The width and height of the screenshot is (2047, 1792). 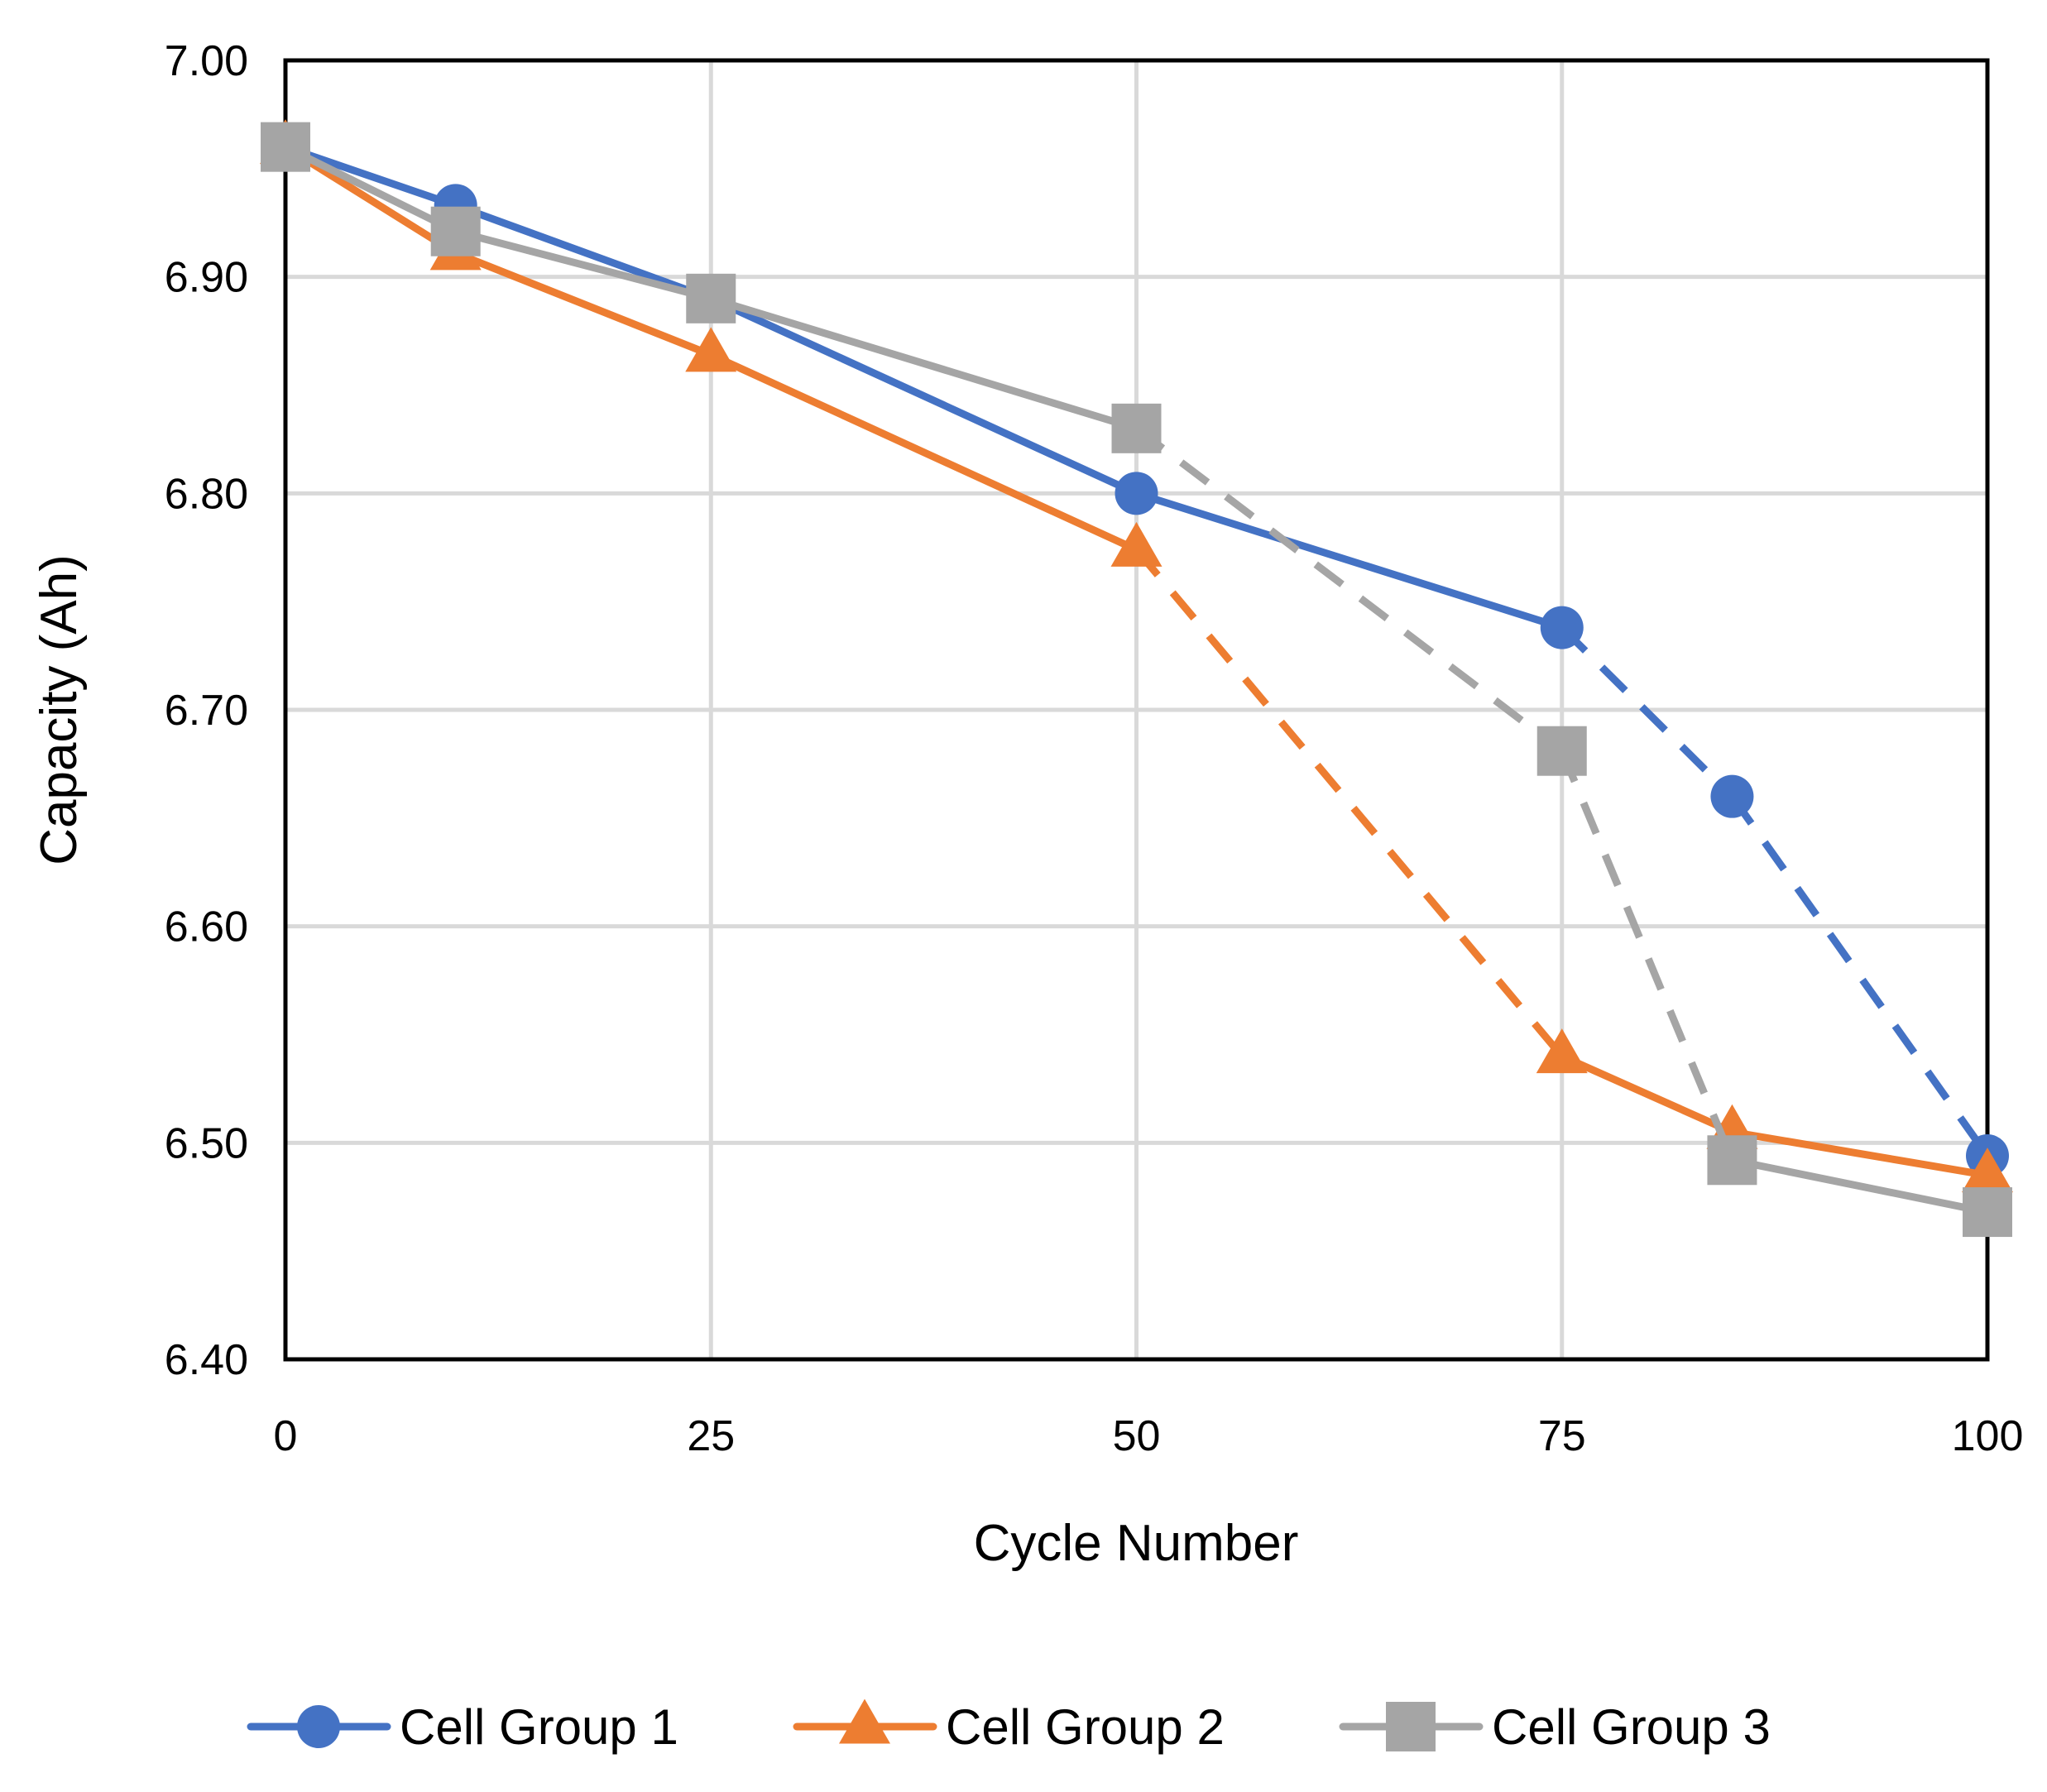 I want to click on legend-entry: Cell Group 2, so click(x=1009, y=1727).